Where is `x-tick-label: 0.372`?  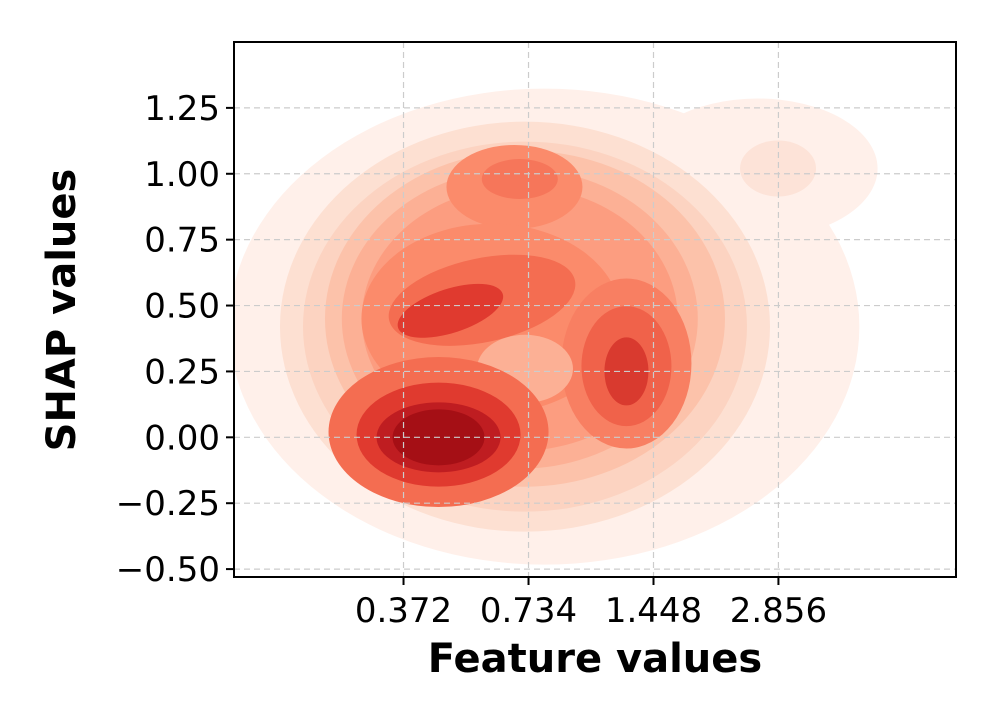
x-tick-label: 0.372 is located at coordinates (403, 611).